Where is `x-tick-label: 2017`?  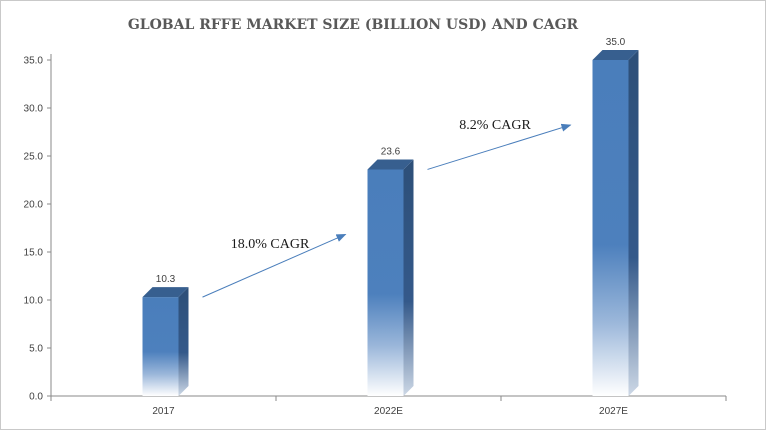
x-tick-label: 2017 is located at coordinates (163, 411).